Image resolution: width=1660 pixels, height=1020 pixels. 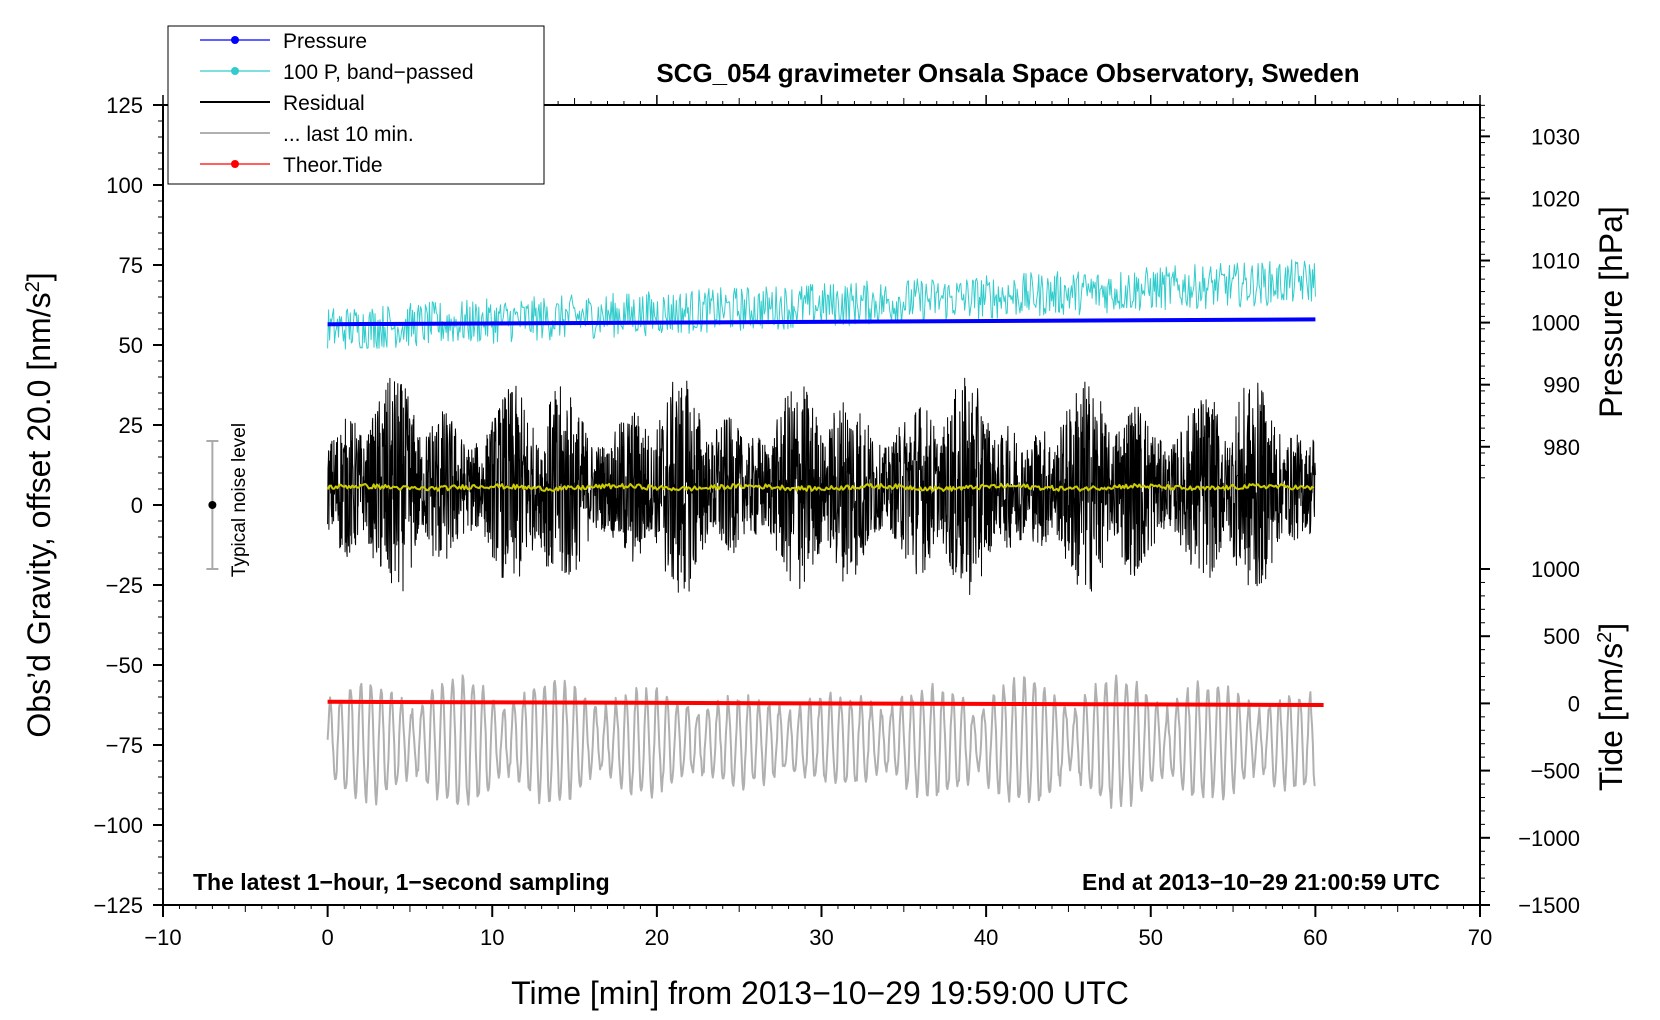 What do you see at coordinates (1611, 312) in the screenshot?
I see `y-axis-title-pressure: Pressure [hPa]` at bounding box center [1611, 312].